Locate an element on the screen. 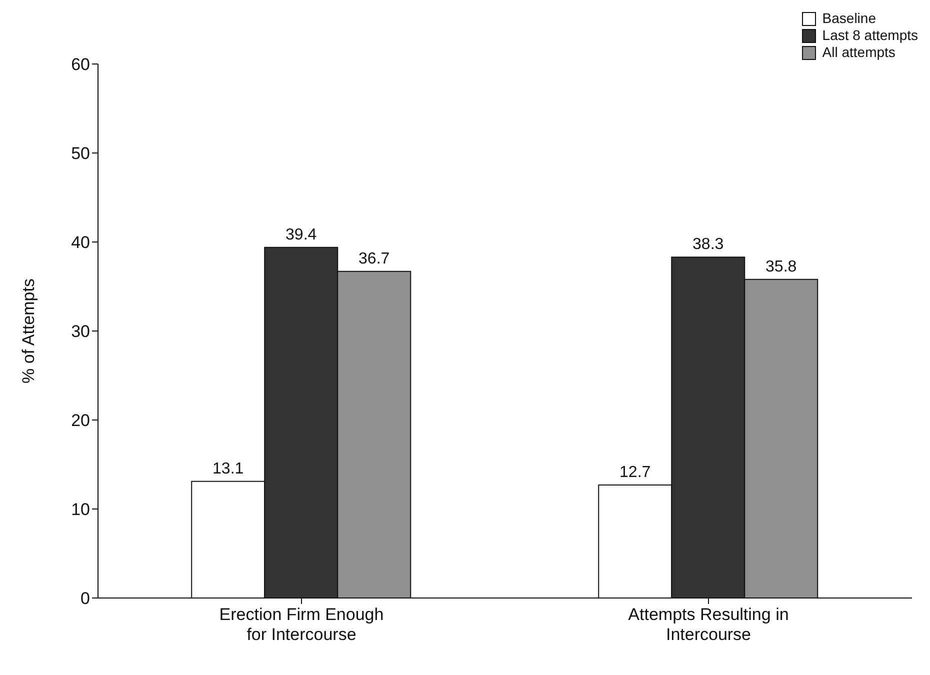 This screenshot has height=675, width=930. x-tick-label: Attempts Resulting in Intercourse is located at coordinates (708, 624).